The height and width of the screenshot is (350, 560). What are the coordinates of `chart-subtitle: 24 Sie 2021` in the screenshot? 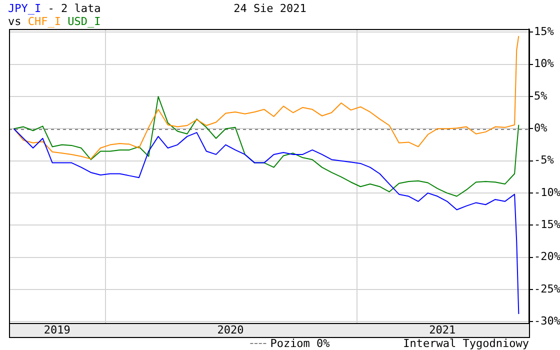 It's located at (270, 8).